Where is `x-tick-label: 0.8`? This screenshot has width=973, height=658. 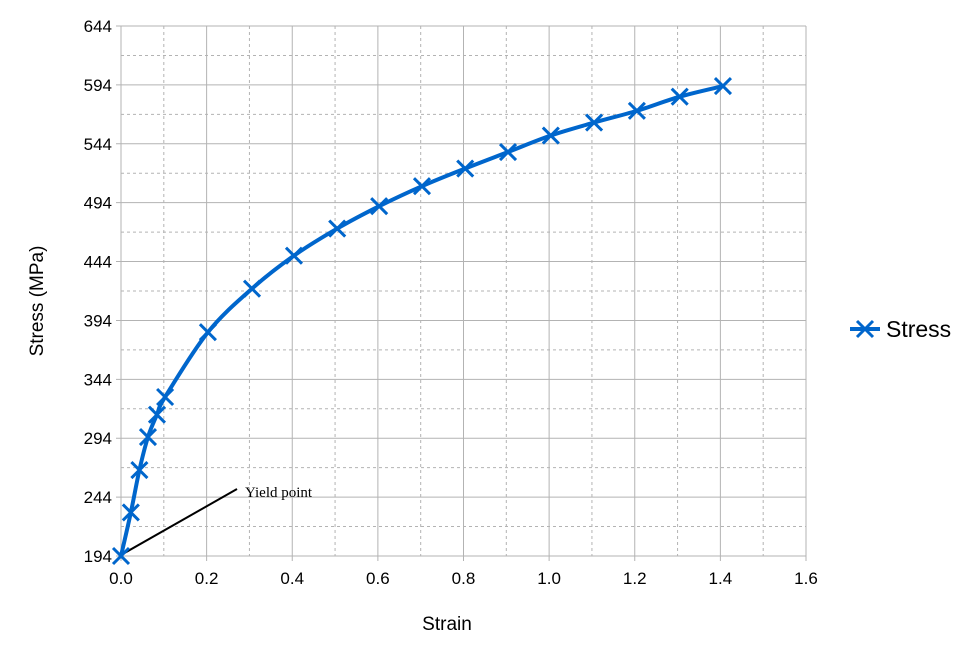
x-tick-label: 0.8 is located at coordinates (464, 578).